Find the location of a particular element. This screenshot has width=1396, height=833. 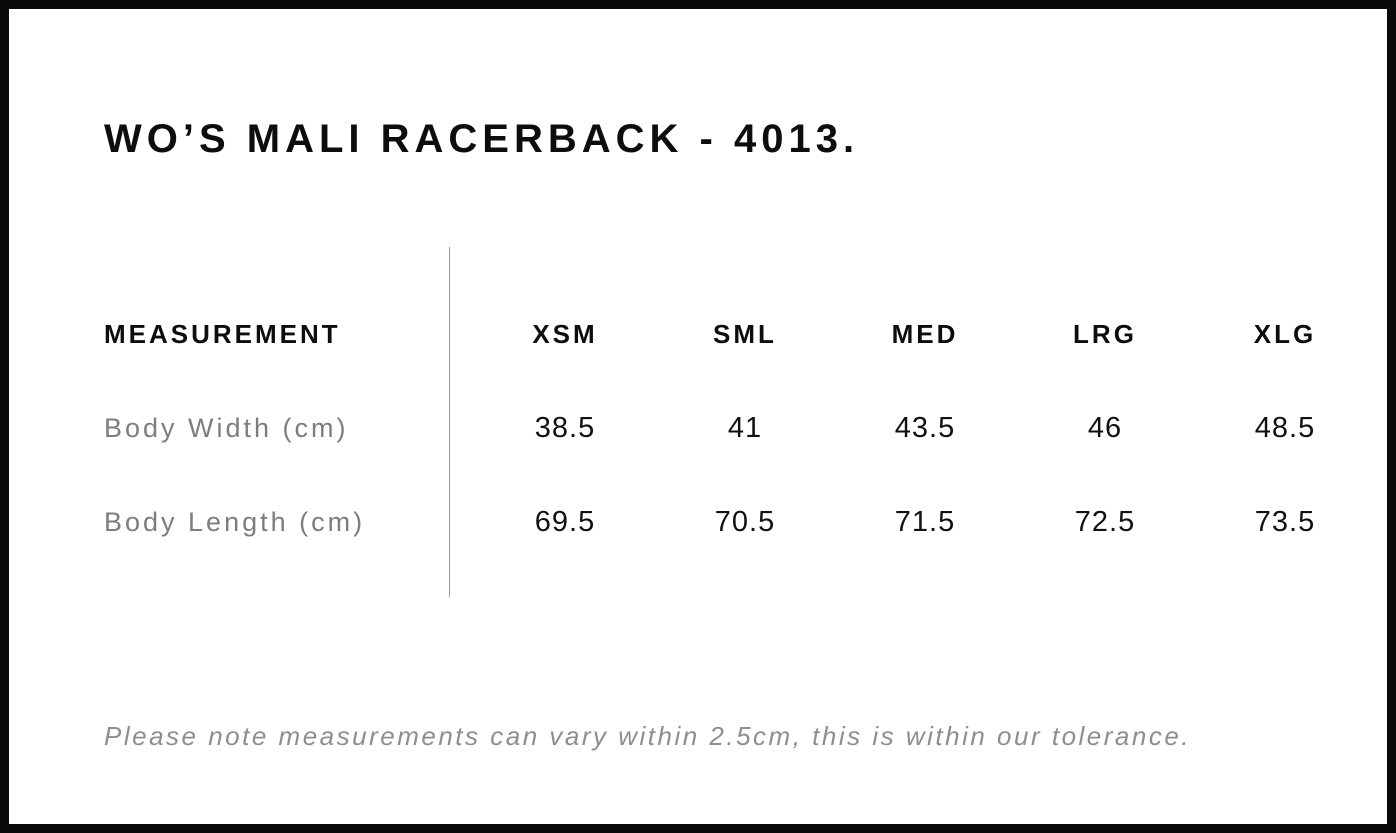

body-width-lrg-value: 46 is located at coordinates (1105, 427).